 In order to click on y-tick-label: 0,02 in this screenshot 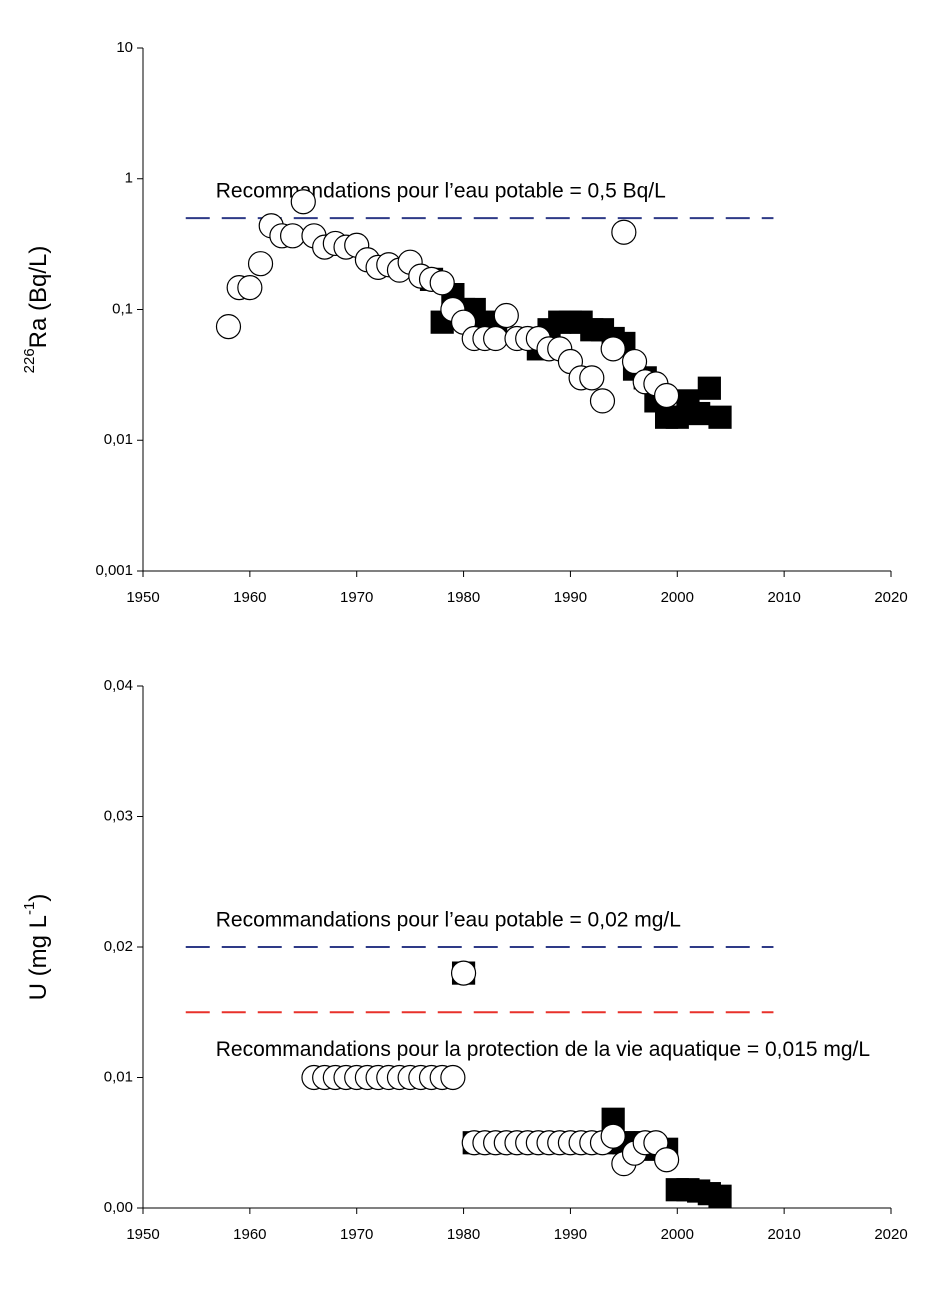, I will do `click(118, 946)`.